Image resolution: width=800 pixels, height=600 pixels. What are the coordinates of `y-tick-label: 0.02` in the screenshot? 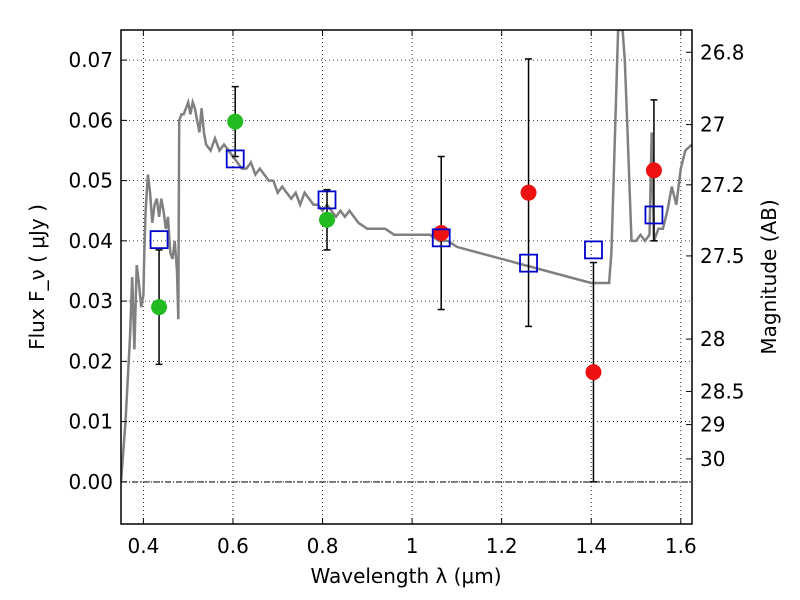 It's located at (90, 361).